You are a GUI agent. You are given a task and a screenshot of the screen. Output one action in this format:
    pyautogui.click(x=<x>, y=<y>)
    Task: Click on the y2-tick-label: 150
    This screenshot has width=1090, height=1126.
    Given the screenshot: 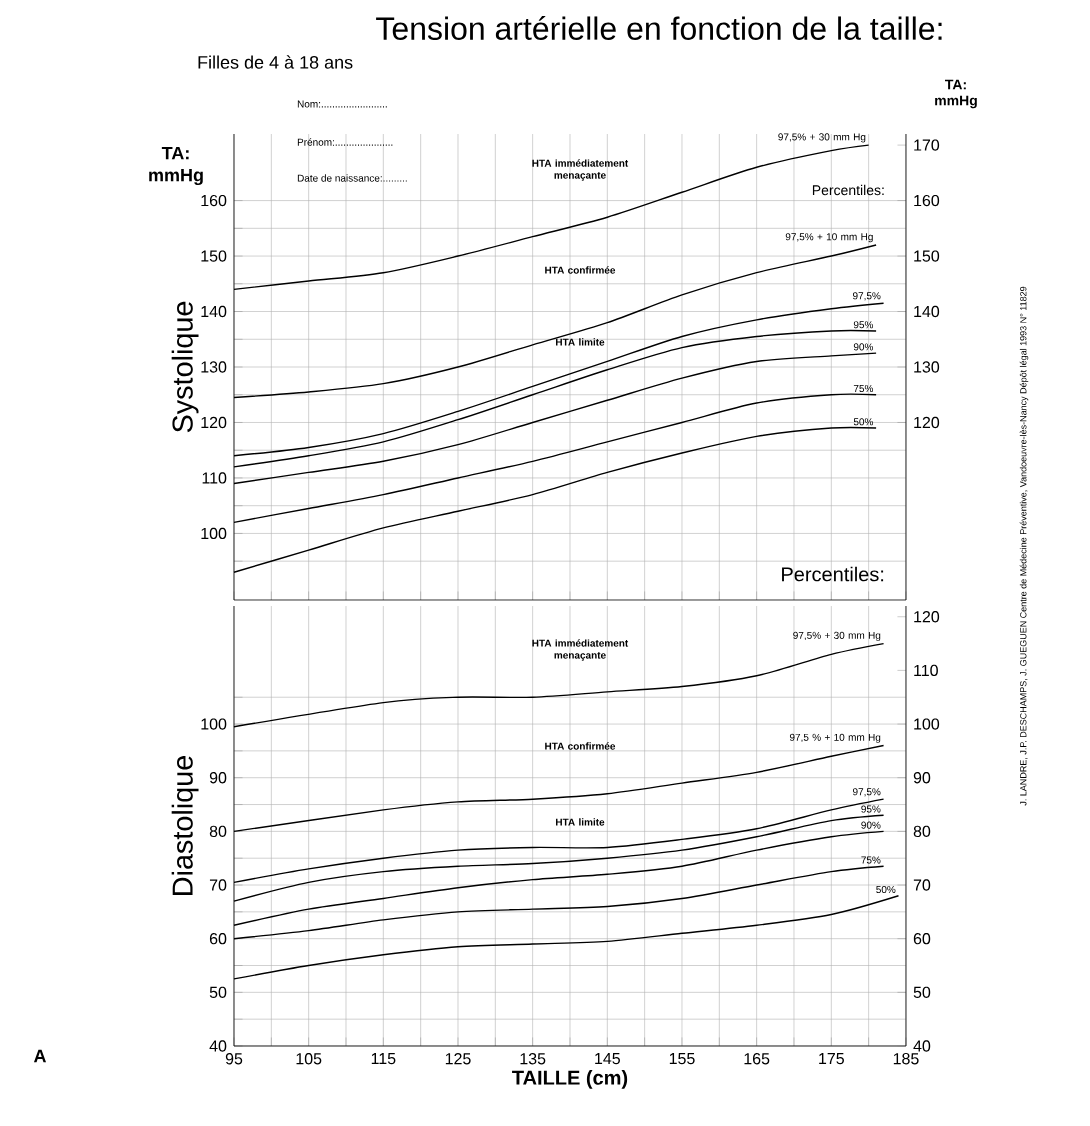 What is the action you would take?
    pyautogui.click(x=927, y=256)
    